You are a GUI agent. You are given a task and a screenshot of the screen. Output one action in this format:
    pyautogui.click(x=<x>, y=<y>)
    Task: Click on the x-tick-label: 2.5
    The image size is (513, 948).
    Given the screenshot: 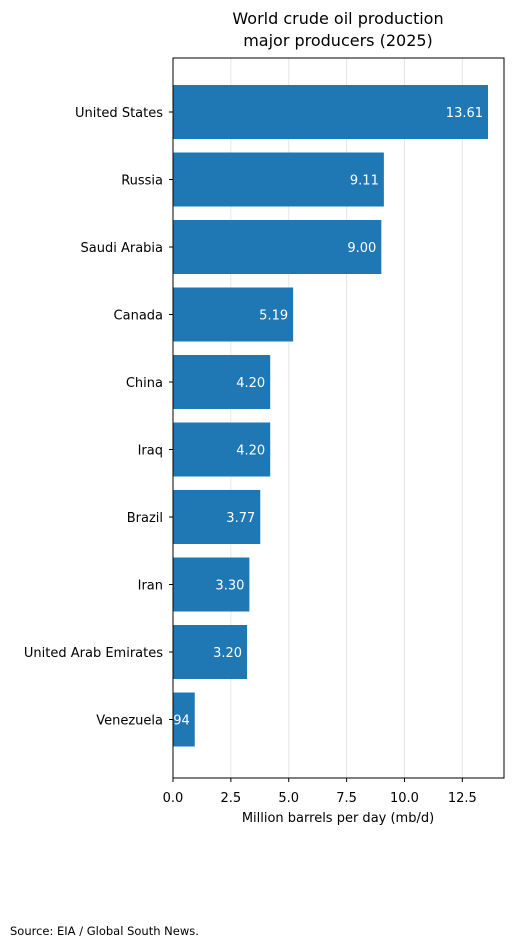 What is the action you would take?
    pyautogui.click(x=231, y=798)
    